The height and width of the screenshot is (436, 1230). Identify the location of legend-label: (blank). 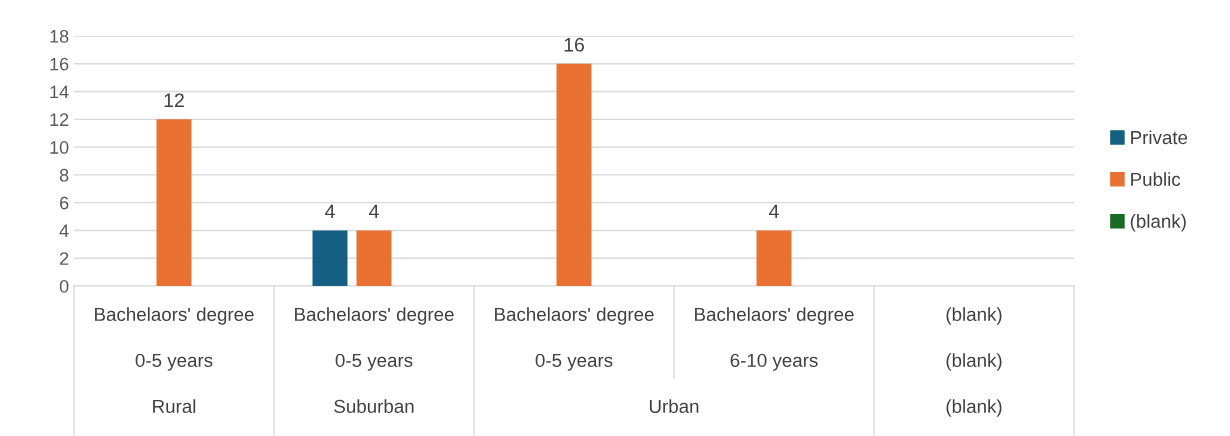
(1158, 223).